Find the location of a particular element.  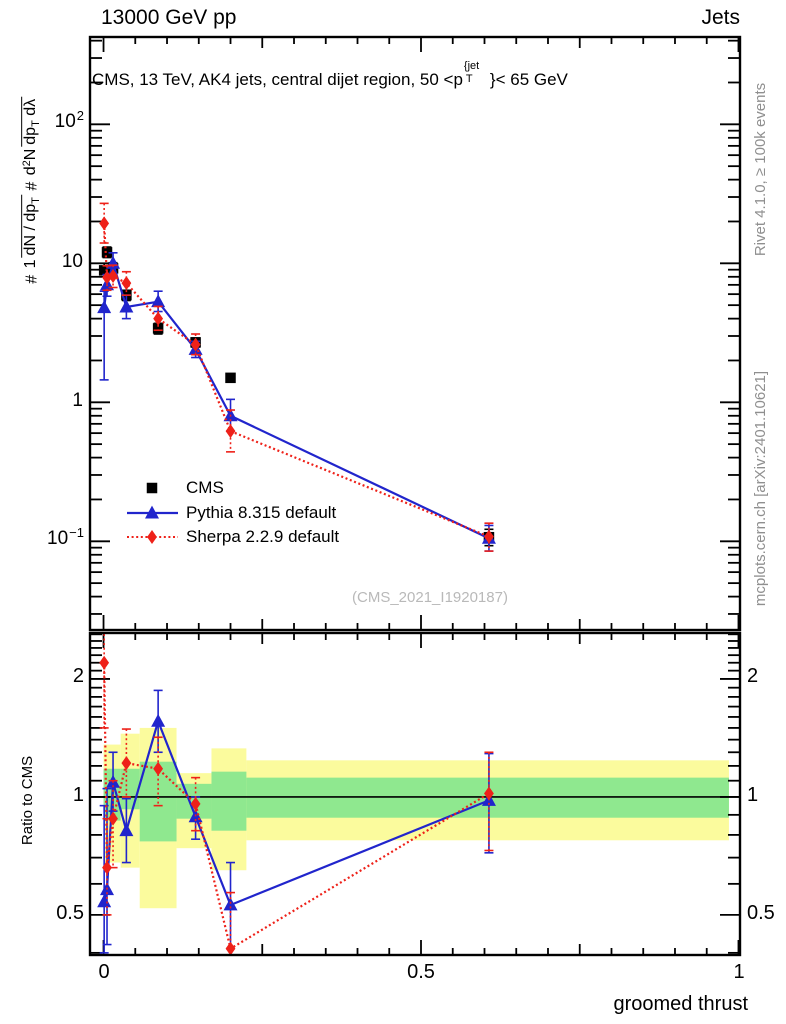

ytick-10: 10 is located at coordinates (72, 261).